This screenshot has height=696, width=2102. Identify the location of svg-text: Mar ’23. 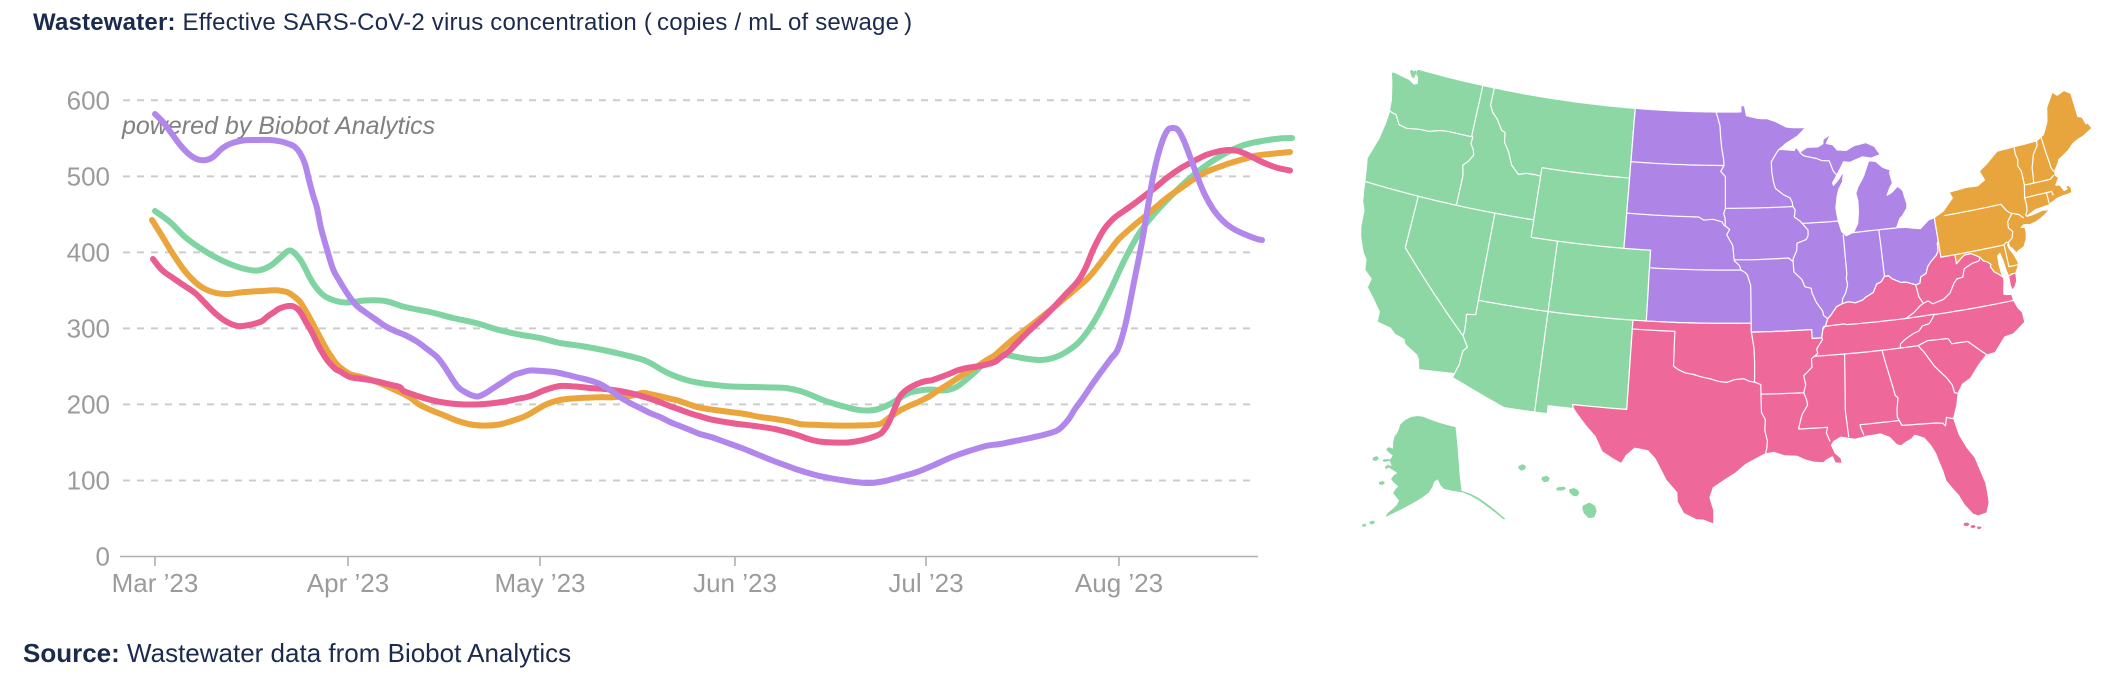
(155, 583).